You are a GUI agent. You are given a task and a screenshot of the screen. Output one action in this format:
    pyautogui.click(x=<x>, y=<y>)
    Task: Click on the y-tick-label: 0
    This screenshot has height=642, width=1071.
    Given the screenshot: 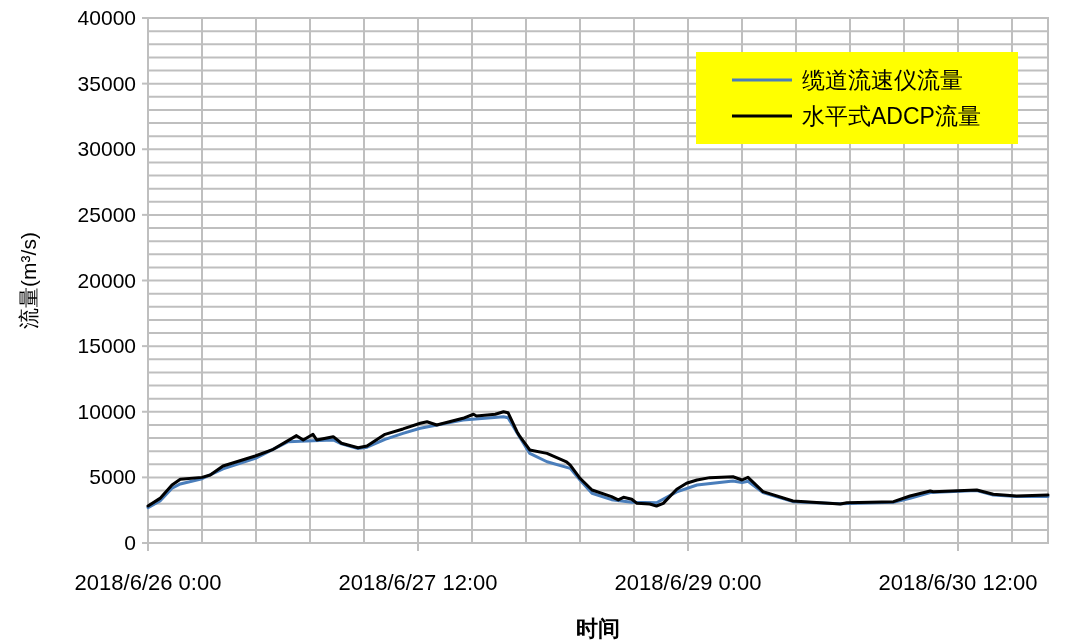 What is the action you would take?
    pyautogui.click(x=130, y=542)
    